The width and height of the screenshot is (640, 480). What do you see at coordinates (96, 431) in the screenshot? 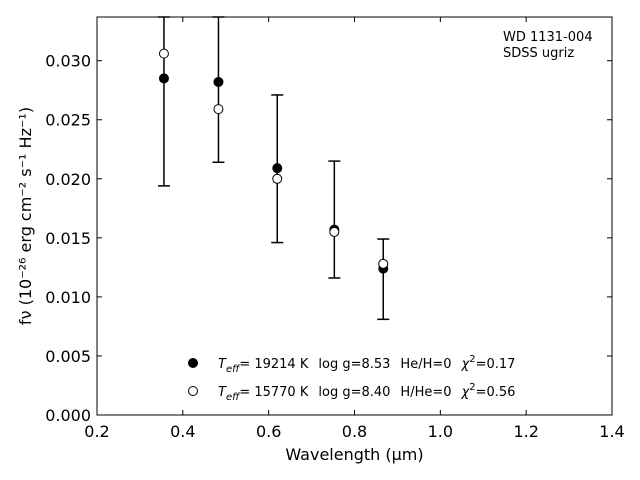
I see `x-tick-label: 0.2` at bounding box center [96, 431].